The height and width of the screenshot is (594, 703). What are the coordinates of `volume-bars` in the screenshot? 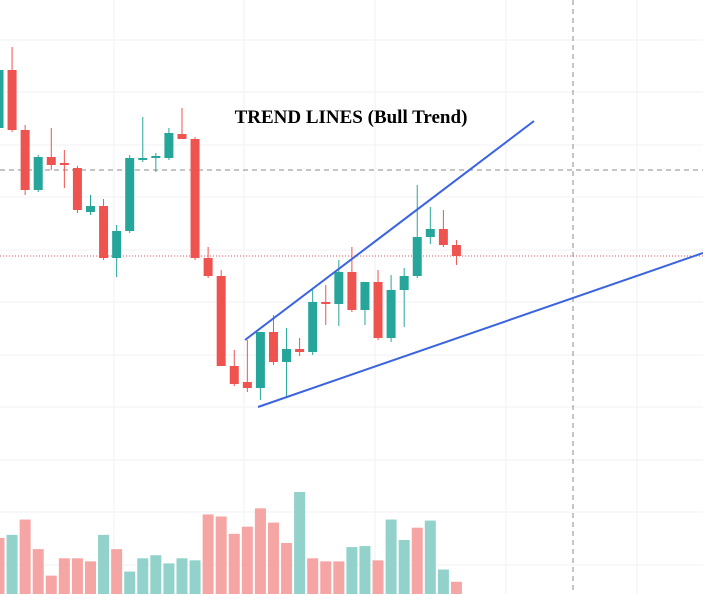 It's located at (231, 543).